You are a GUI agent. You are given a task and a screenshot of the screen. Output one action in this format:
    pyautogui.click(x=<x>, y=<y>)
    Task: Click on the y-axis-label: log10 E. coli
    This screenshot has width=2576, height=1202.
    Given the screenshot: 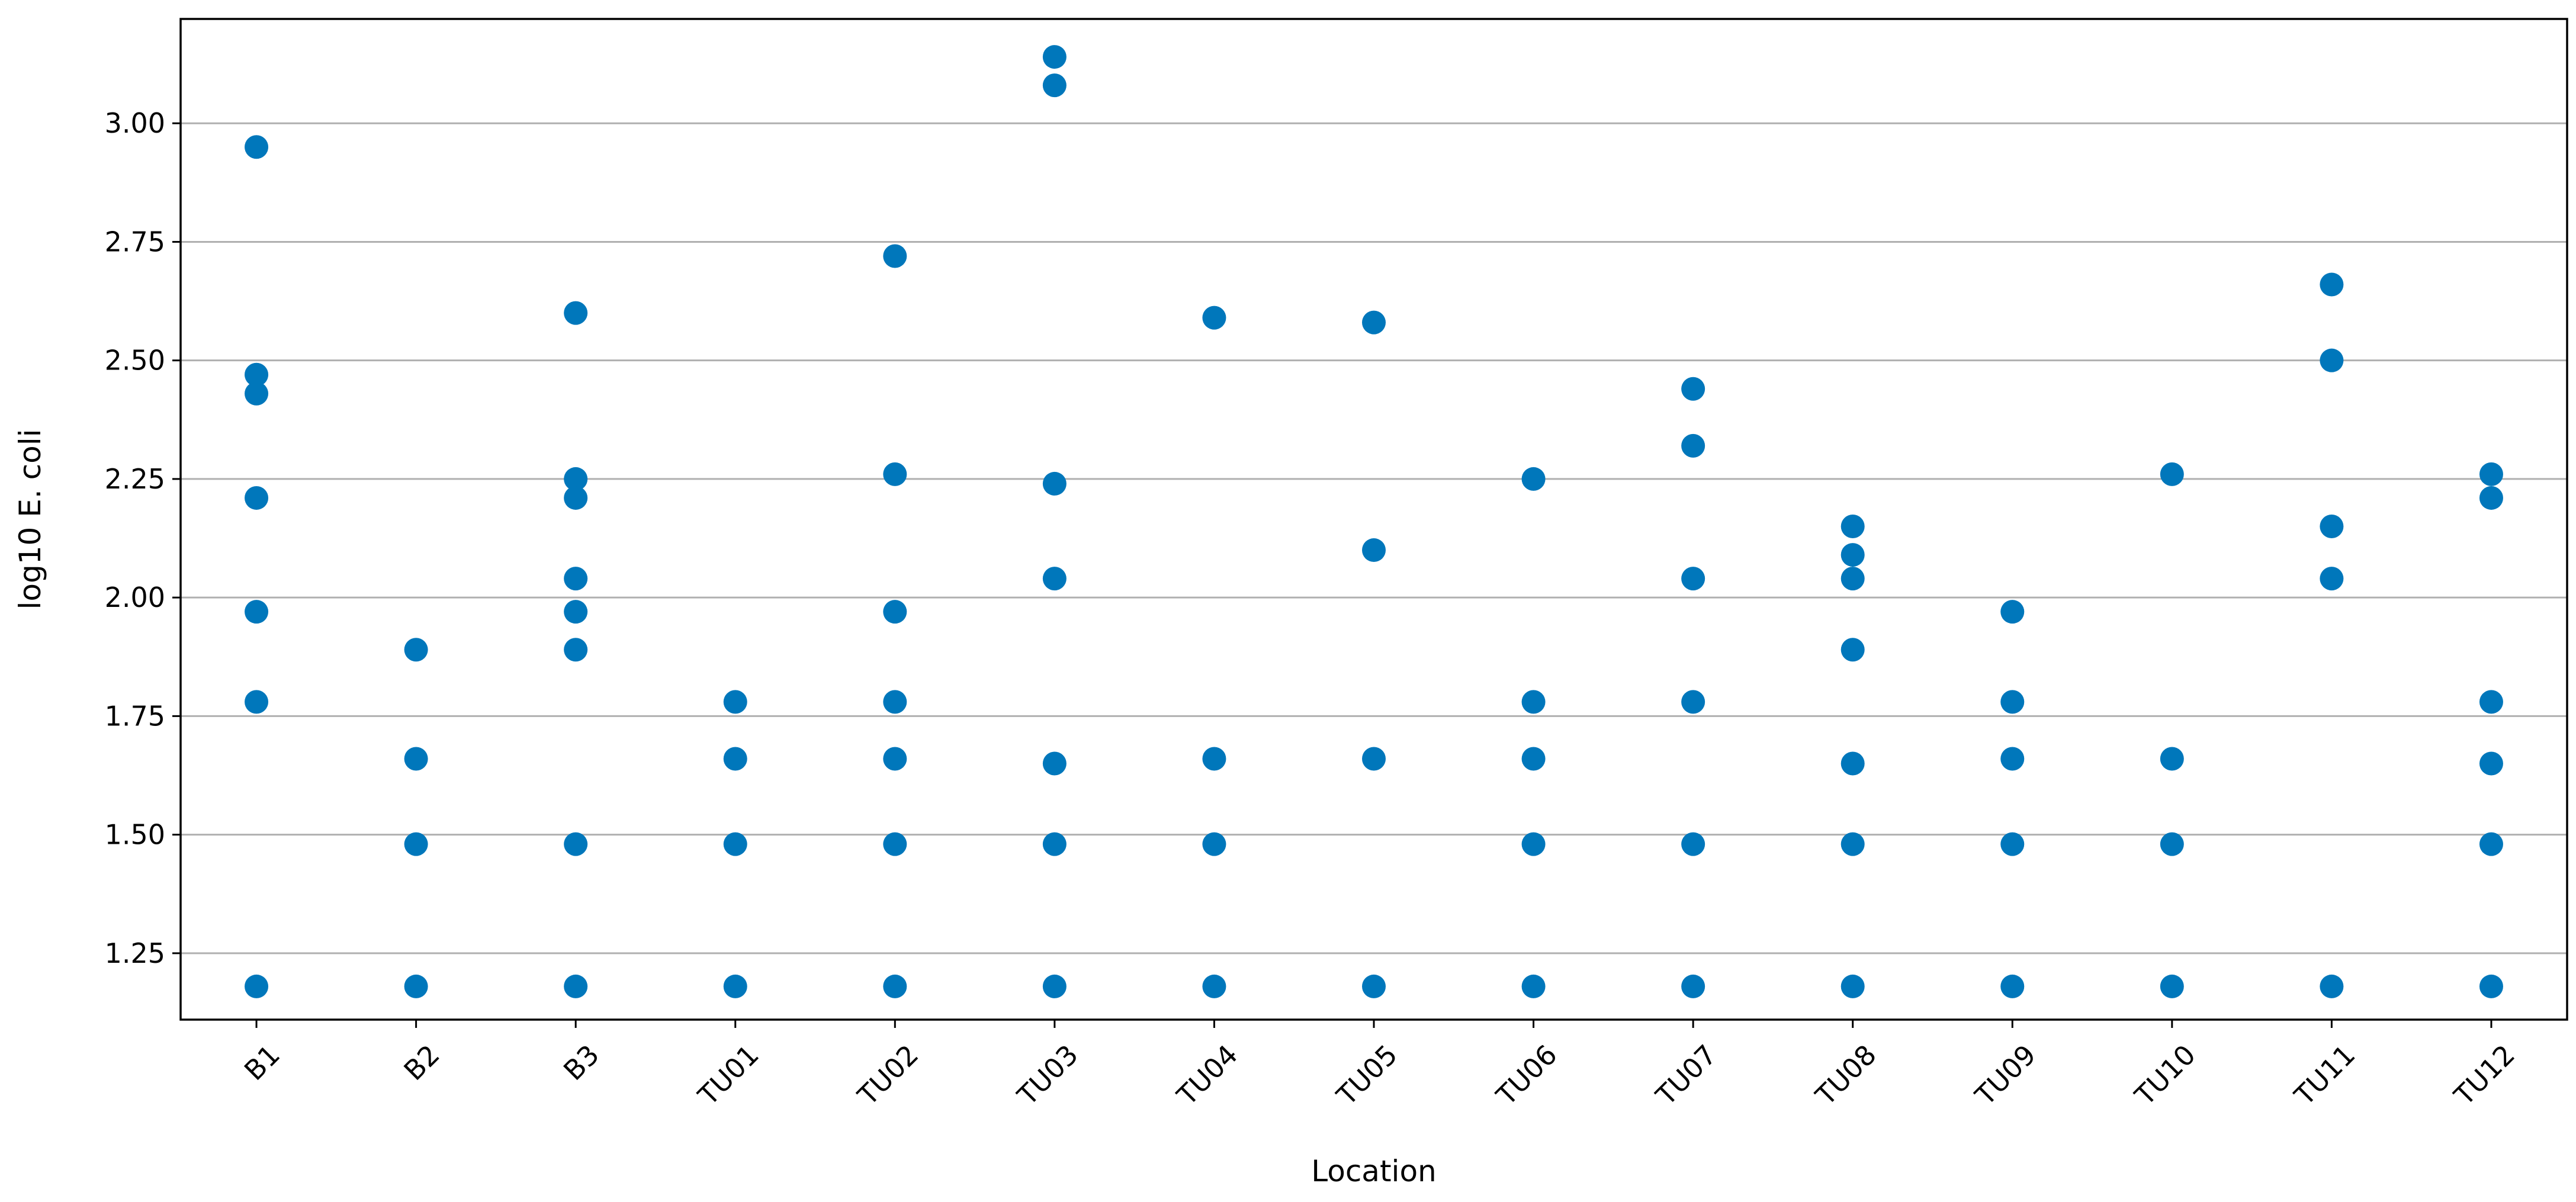 What is the action you would take?
    pyautogui.click(x=30, y=519)
    